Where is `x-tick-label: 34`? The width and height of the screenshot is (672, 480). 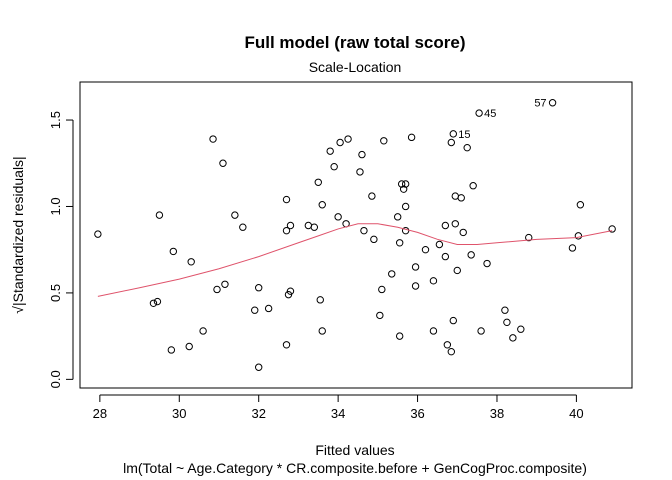
x-tick-label: 34 is located at coordinates (338, 413).